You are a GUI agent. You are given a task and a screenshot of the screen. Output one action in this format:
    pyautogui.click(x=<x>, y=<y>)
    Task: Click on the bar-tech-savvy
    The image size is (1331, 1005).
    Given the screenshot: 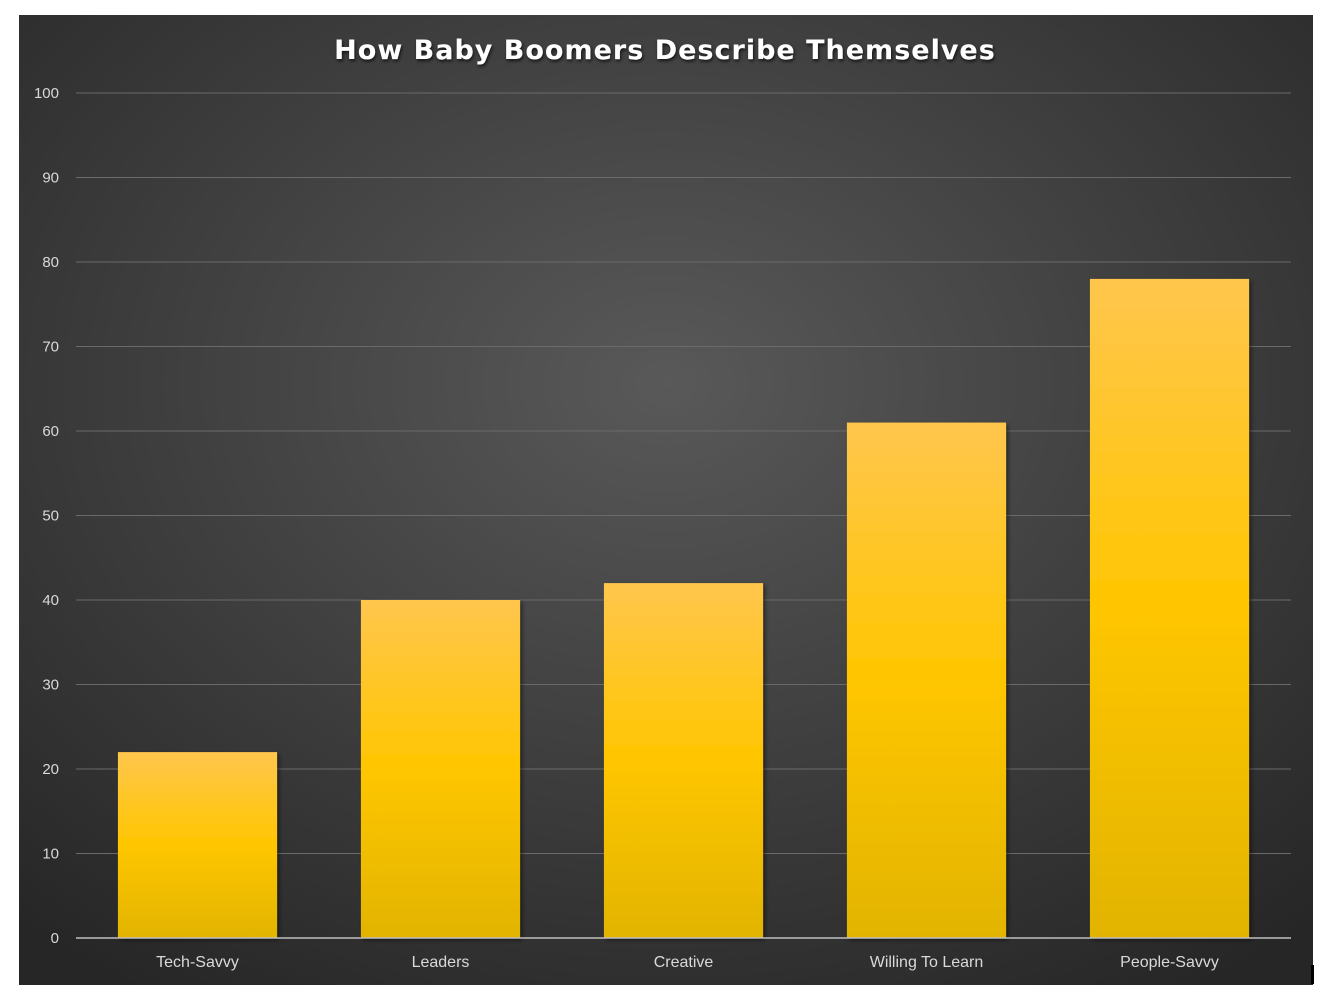 What is the action you would take?
    pyautogui.click(x=197, y=845)
    